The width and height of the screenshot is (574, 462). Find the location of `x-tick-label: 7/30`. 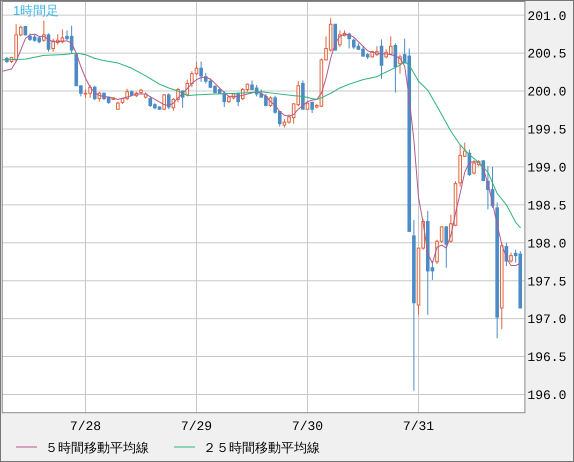

x-tick-label: 7/30 is located at coordinates (308, 426).